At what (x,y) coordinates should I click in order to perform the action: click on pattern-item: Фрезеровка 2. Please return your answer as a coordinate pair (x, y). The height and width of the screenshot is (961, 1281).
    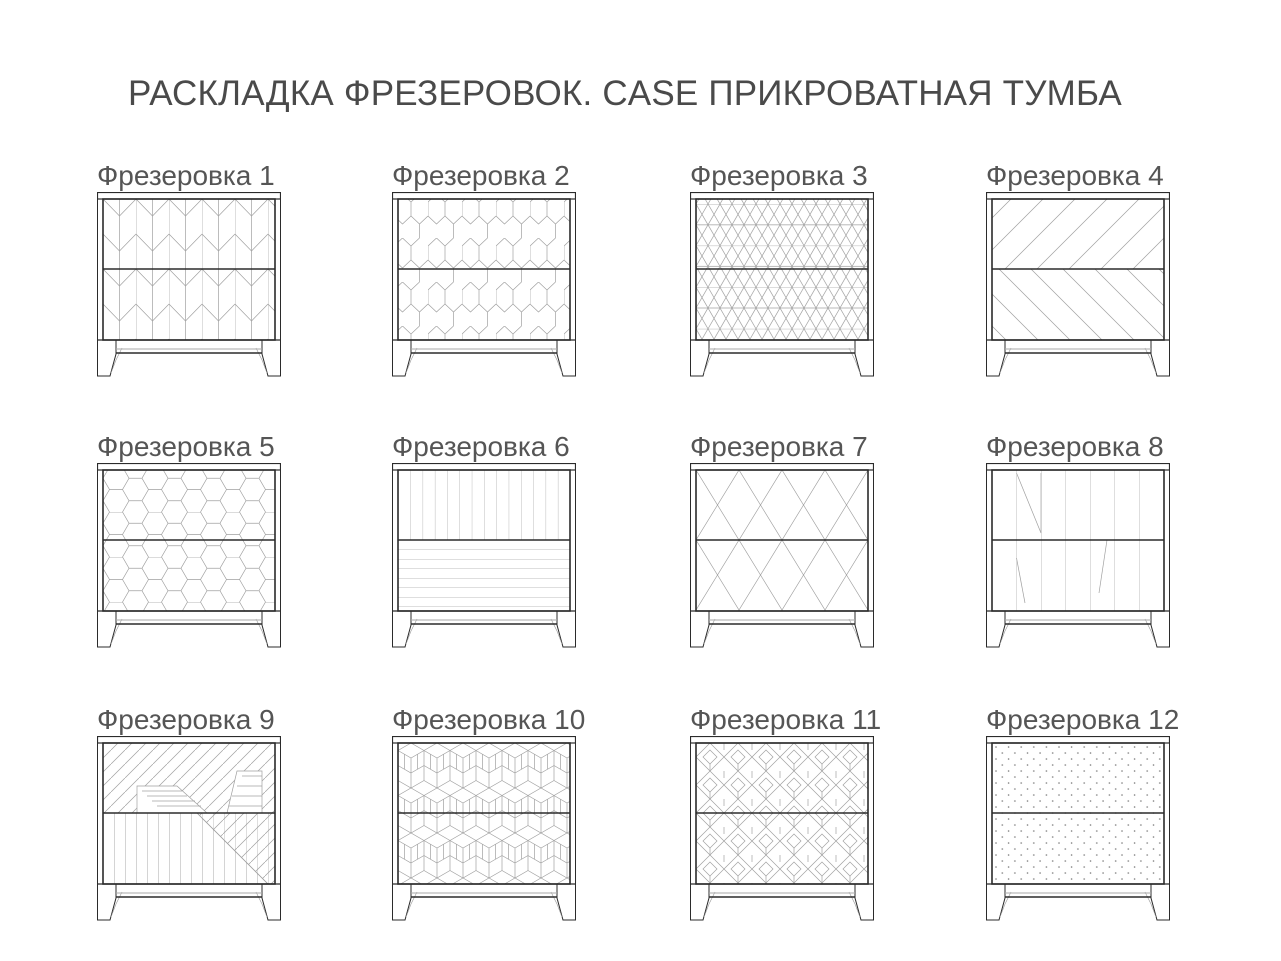
    Looking at the image, I should click on (522, 266).